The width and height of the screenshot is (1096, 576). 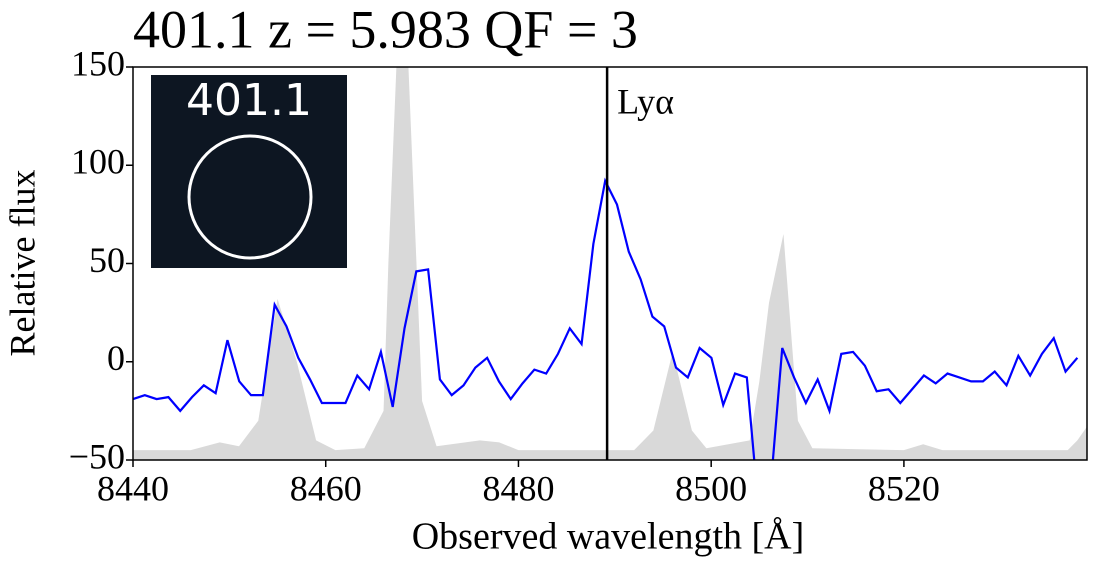 I want to click on y-tick-label: 0, so click(x=116, y=358).